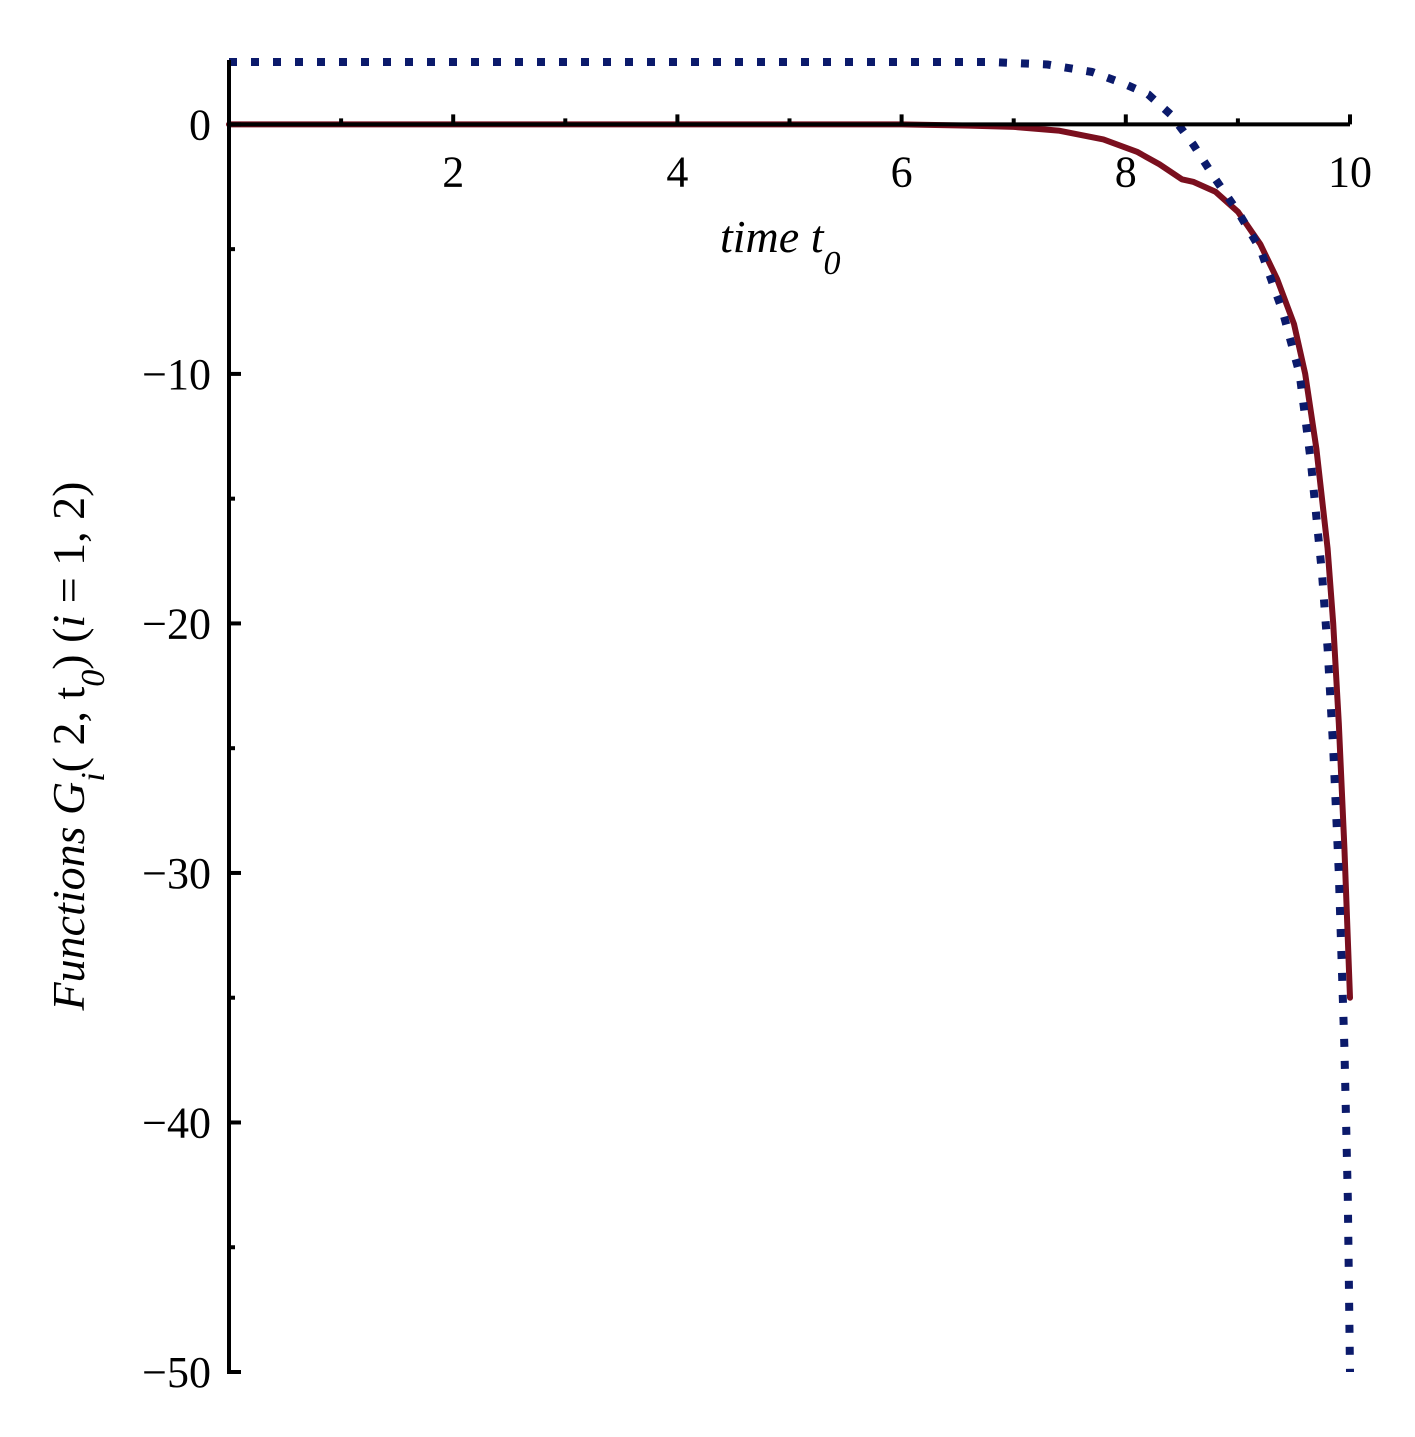 The height and width of the screenshot is (1437, 1415). I want to click on y-tick-label: 0, so click(200, 124).